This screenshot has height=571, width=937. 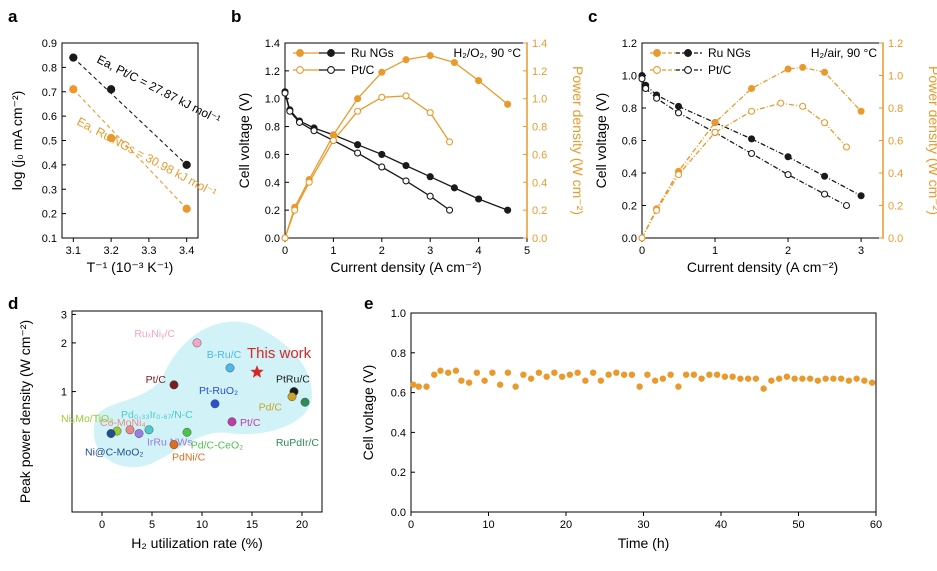 What do you see at coordinates (488, 53) in the screenshot?
I see `condition-label: H₂/O₂, 90 °C` at bounding box center [488, 53].